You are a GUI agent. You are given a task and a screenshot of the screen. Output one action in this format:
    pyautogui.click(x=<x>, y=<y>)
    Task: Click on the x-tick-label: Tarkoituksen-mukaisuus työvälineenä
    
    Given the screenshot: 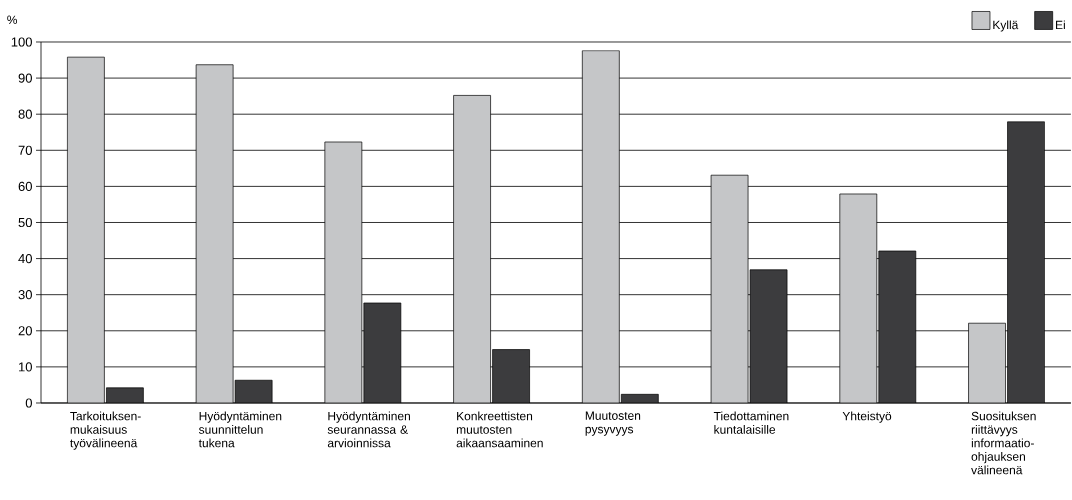 What is the action you would take?
    pyautogui.click(x=105, y=430)
    